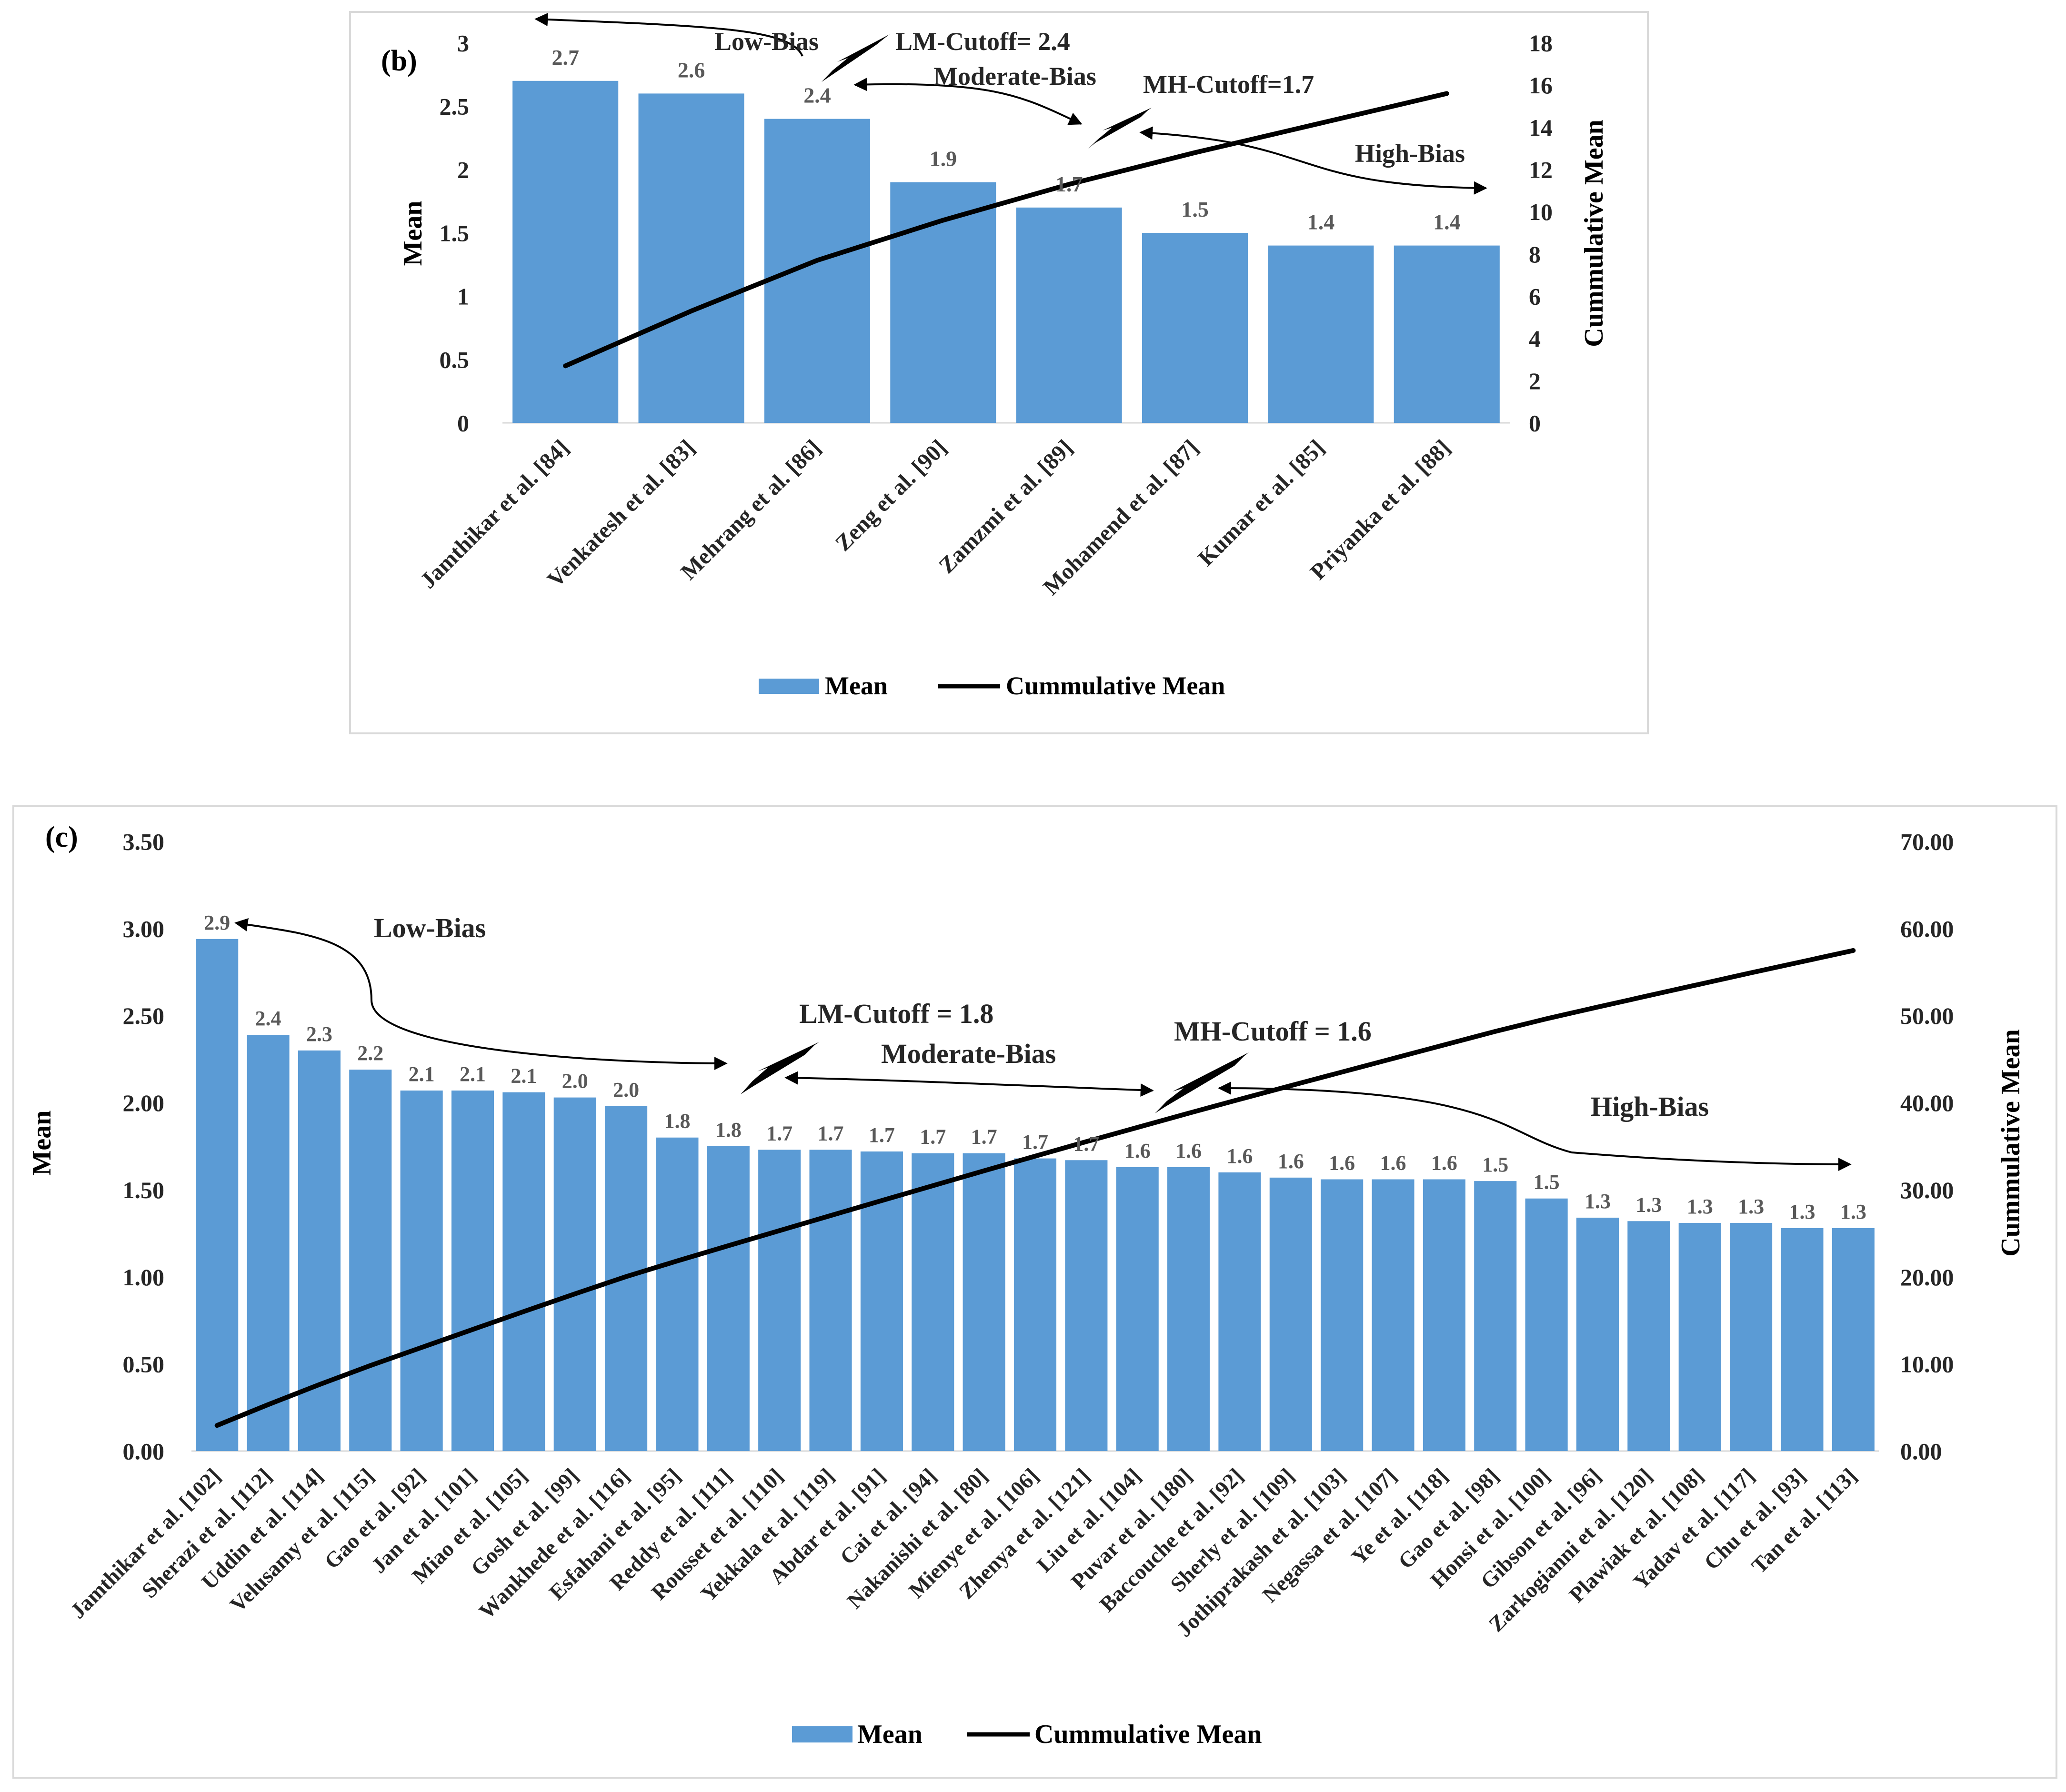 Image resolution: width=2066 pixels, height=1792 pixels. Describe the element at coordinates (691, 70) in the screenshot. I see `chart-b-data-label: 2.6` at that location.